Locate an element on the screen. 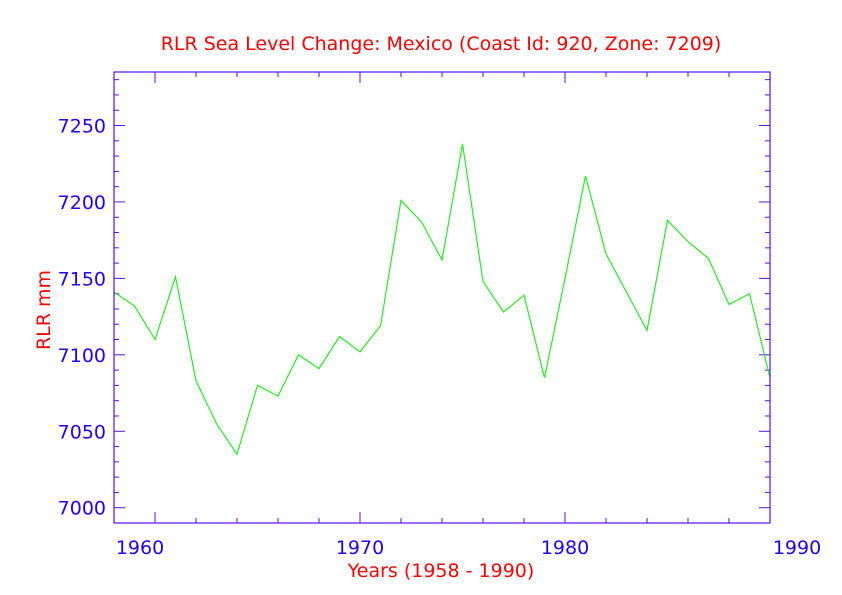 Image resolution: width=842 pixels, height=595 pixels. y-tick-label: 7150 is located at coordinates (82, 279).